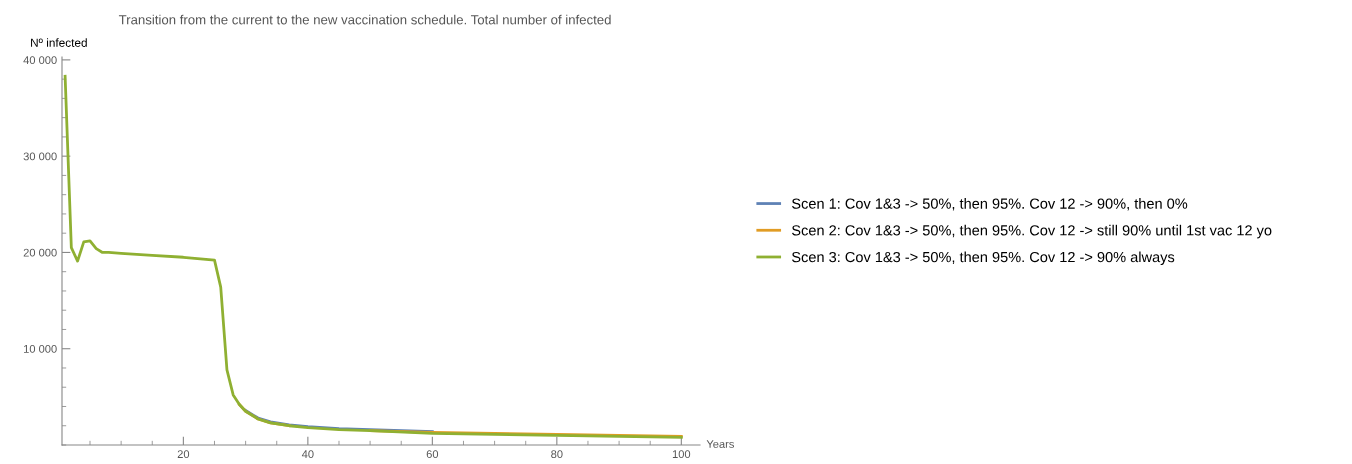  What do you see at coordinates (983, 258) in the screenshot?
I see `legend-label: Scen 3: Cov 1&3 -> 50%, then 95%. Cov 12 -> 90% always` at bounding box center [983, 258].